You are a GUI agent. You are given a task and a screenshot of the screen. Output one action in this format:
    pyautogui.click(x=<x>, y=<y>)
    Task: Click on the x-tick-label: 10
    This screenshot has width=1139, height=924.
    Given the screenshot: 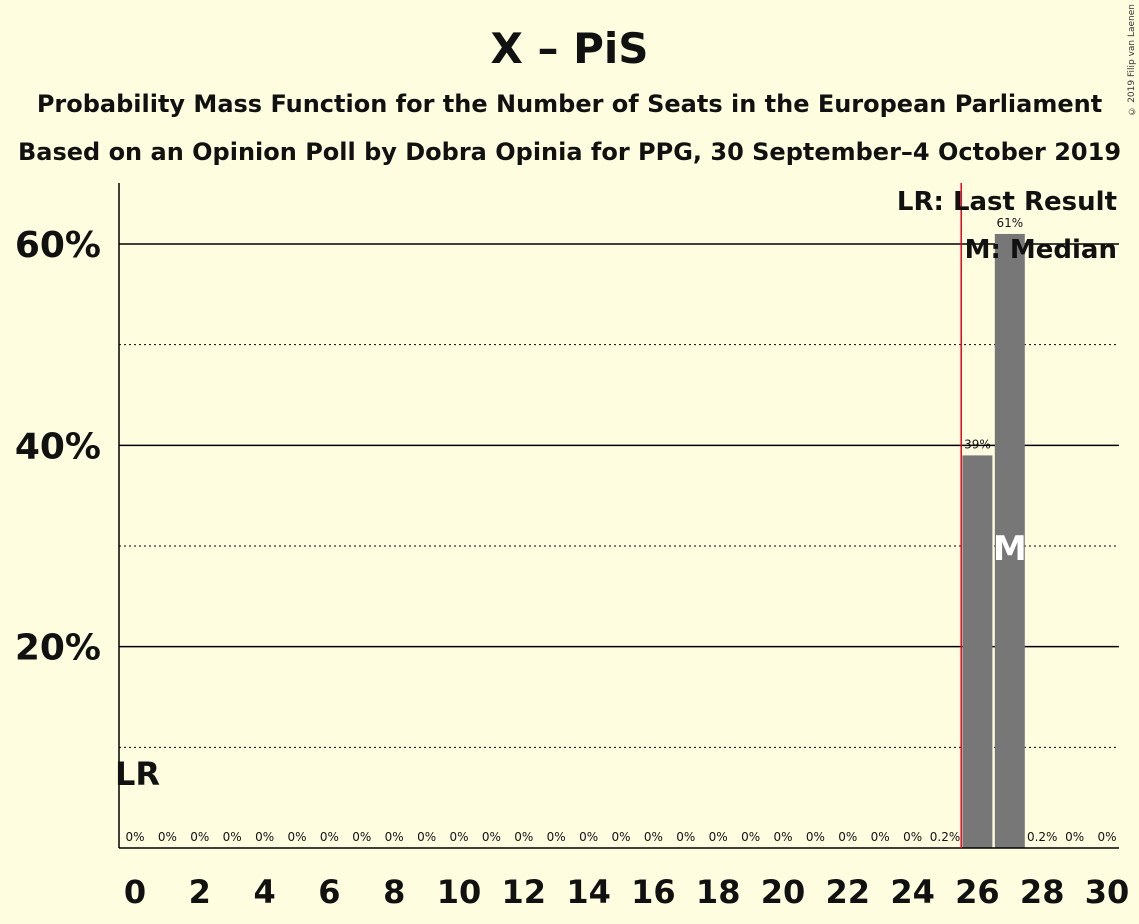 What is the action you would take?
    pyautogui.click(x=459, y=892)
    